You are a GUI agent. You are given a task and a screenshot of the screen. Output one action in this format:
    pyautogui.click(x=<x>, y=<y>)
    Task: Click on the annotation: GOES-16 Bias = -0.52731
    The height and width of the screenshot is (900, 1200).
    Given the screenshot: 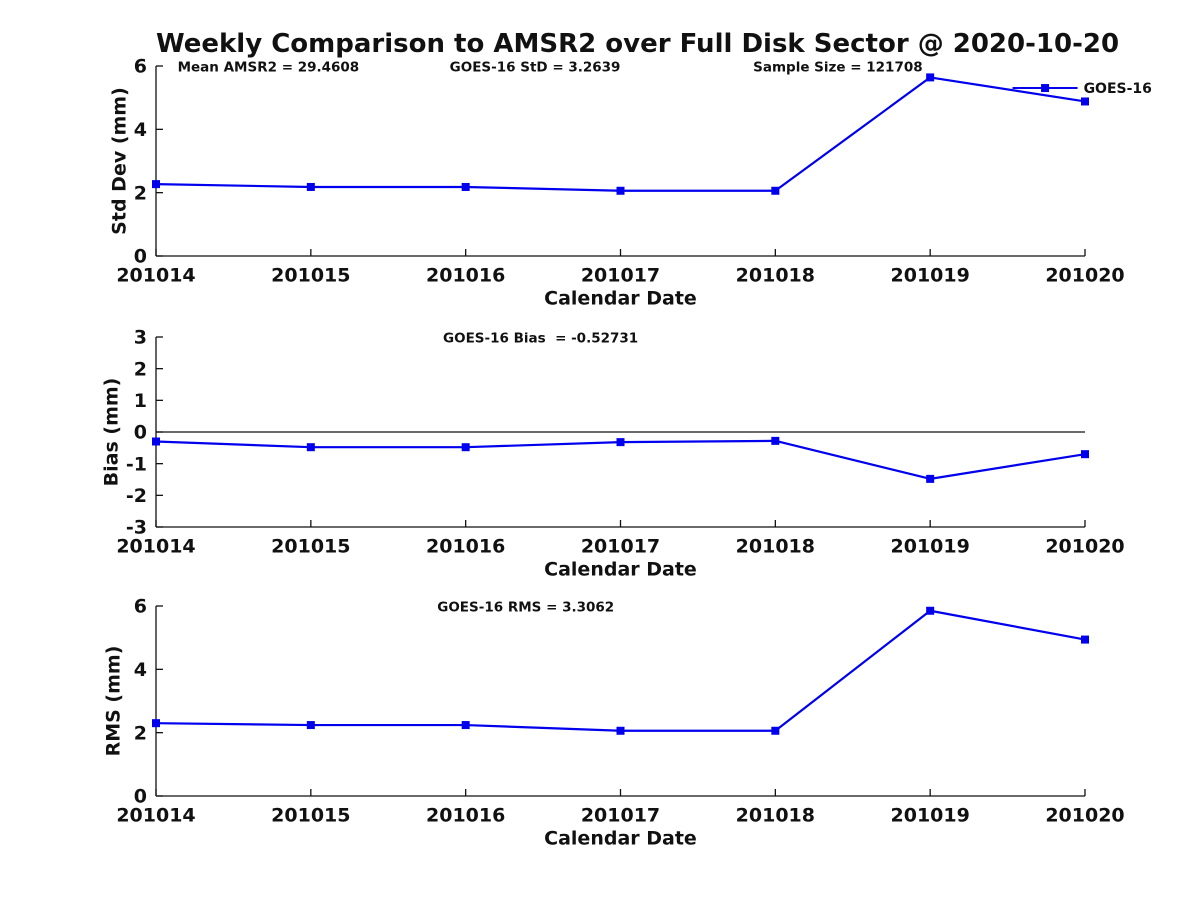 What is the action you would take?
    pyautogui.click(x=540, y=339)
    